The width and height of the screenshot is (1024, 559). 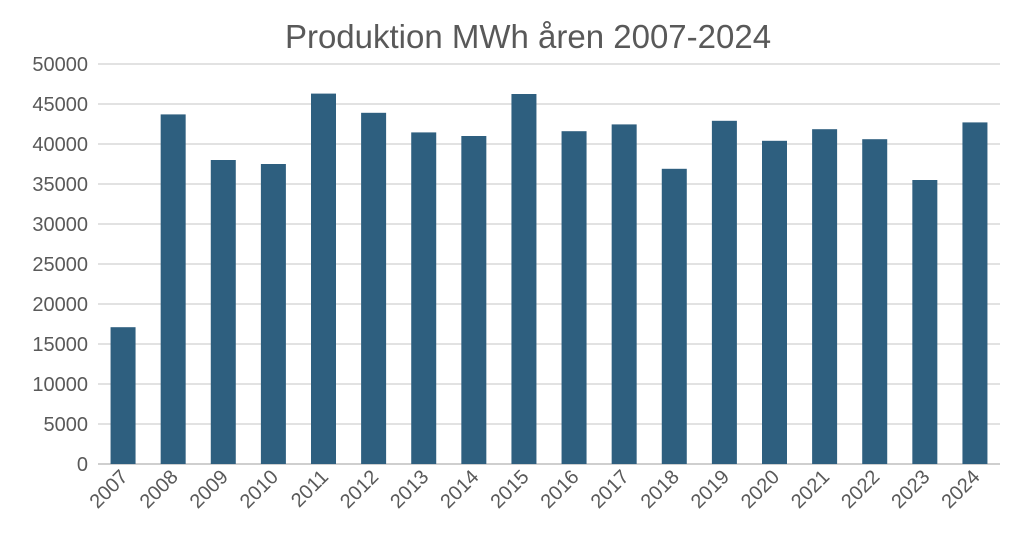 What do you see at coordinates (459, 489) in the screenshot?
I see `x-tick-label: 2014` at bounding box center [459, 489].